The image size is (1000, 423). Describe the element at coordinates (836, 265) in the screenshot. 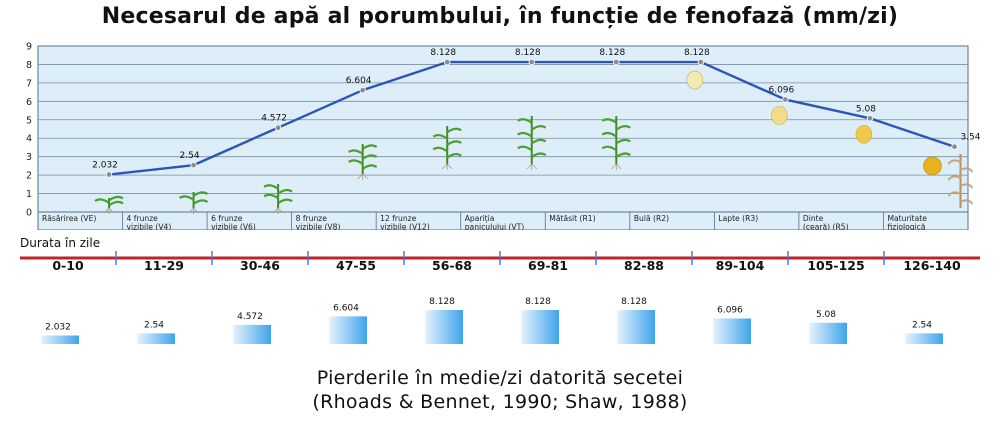

I see `day-range-label: 105-125` at that location.